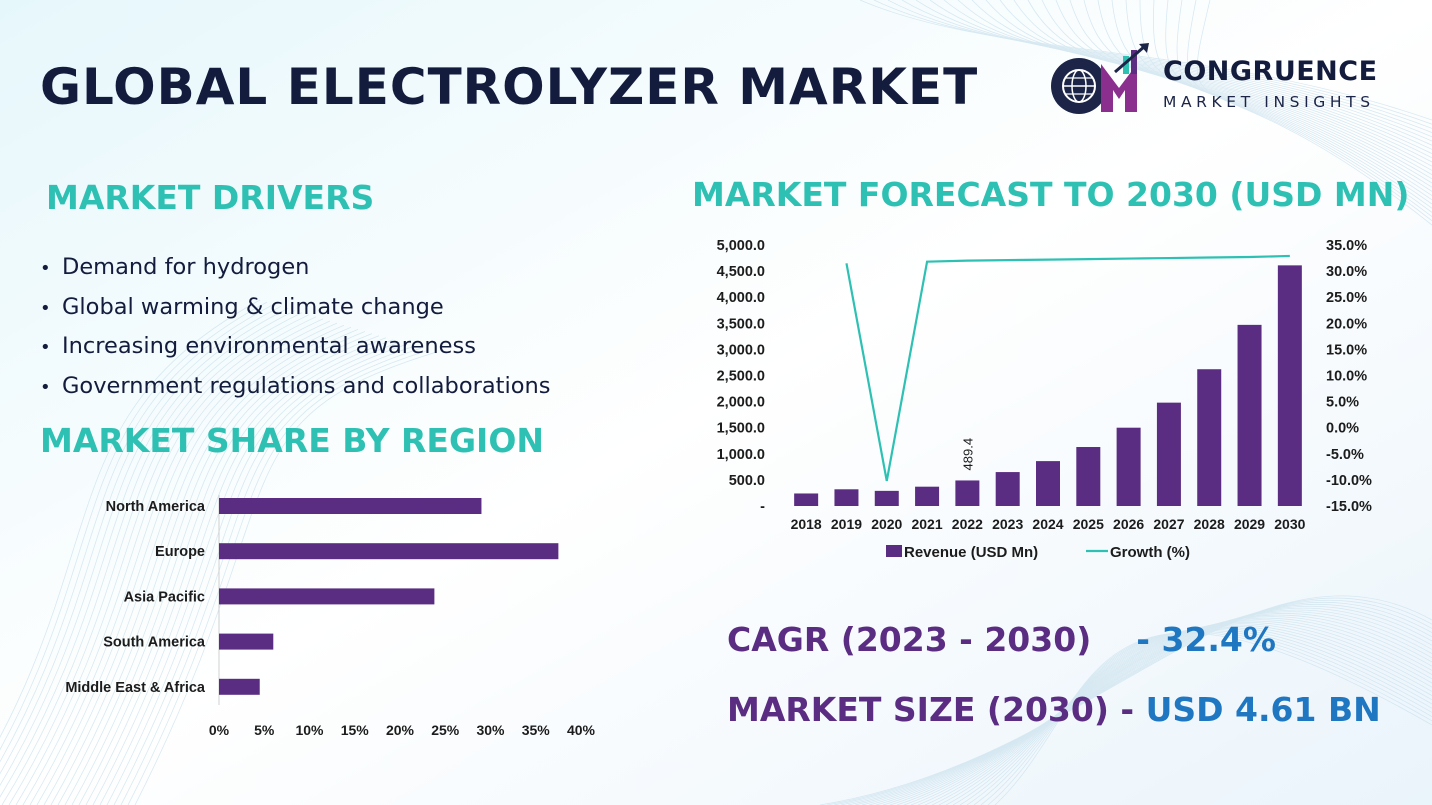 This screenshot has height=805, width=1432. What do you see at coordinates (741, 324) in the screenshot?
I see `y-tick-label: 3,500.0` at bounding box center [741, 324].